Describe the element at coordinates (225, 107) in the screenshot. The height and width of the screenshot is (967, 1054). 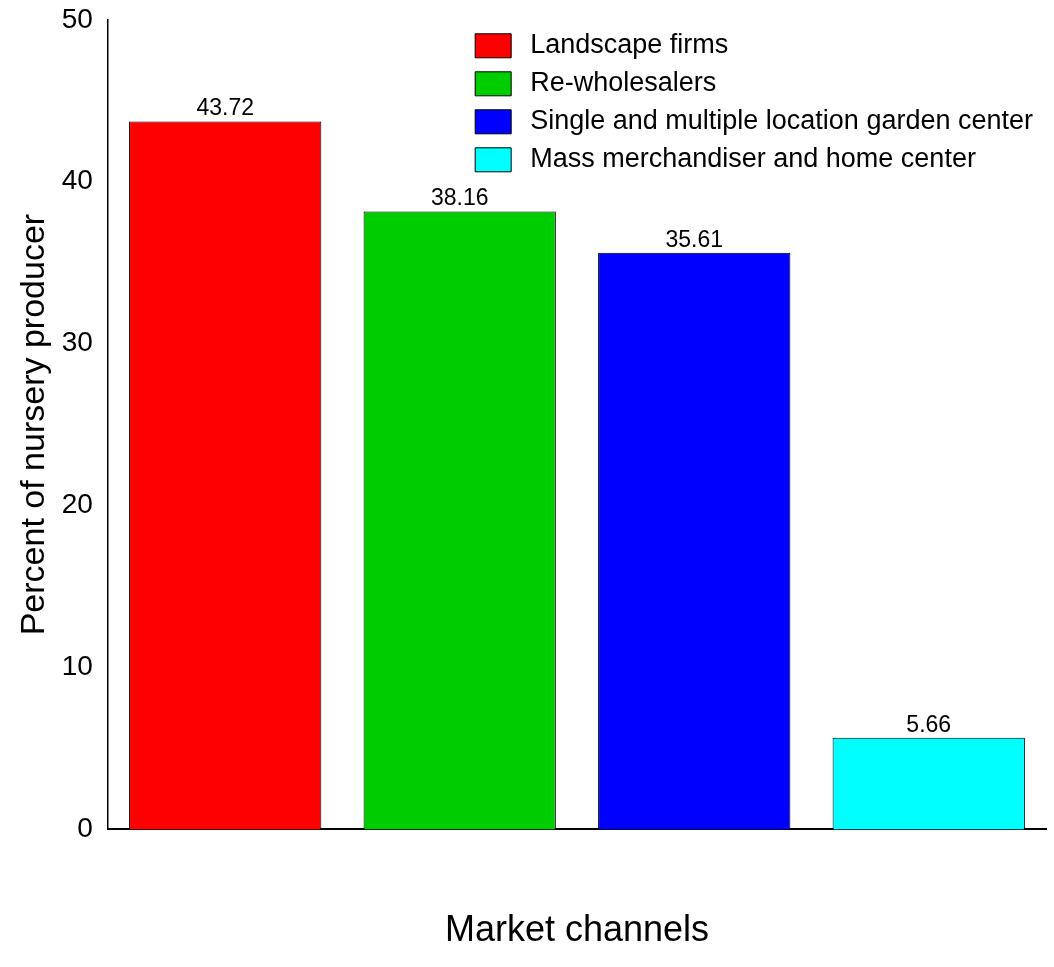
I see `data-label: 43.72` at that location.